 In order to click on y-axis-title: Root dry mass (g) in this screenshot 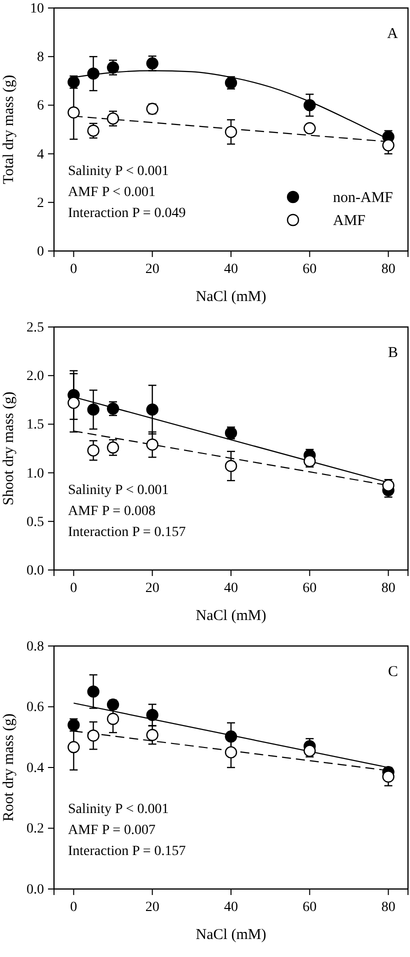, I will do `click(9, 768)`.